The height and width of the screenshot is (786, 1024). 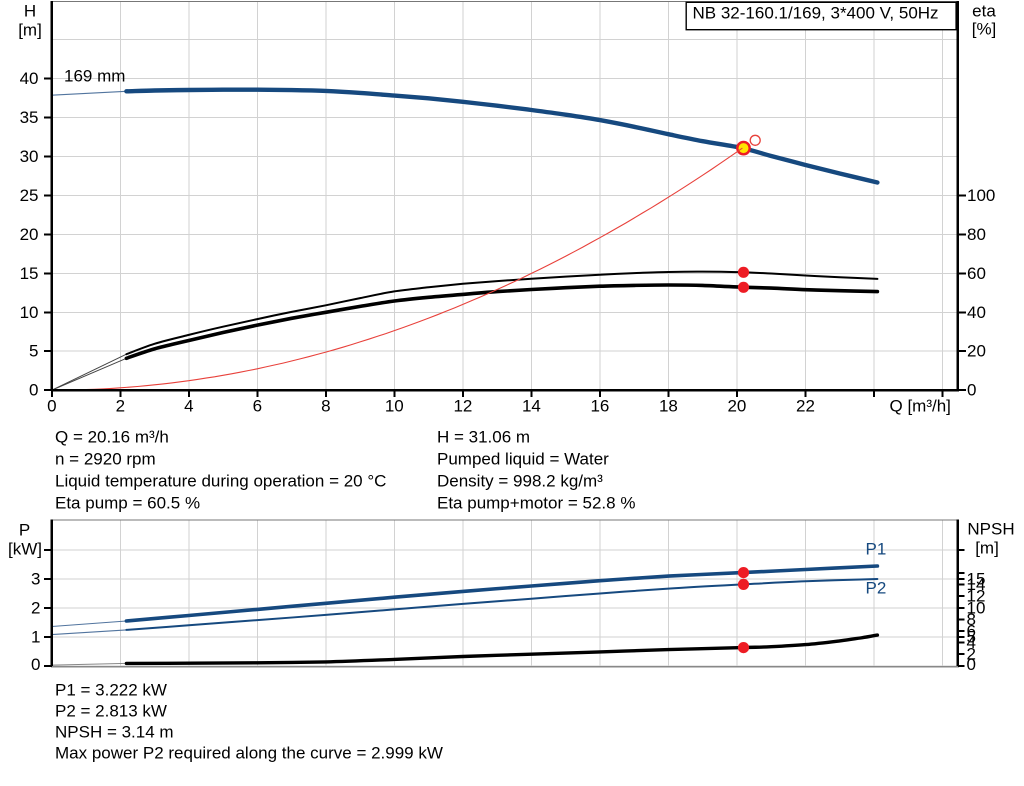 I want to click on svg-text: P1 = 3.222 kW, so click(x=111, y=690).